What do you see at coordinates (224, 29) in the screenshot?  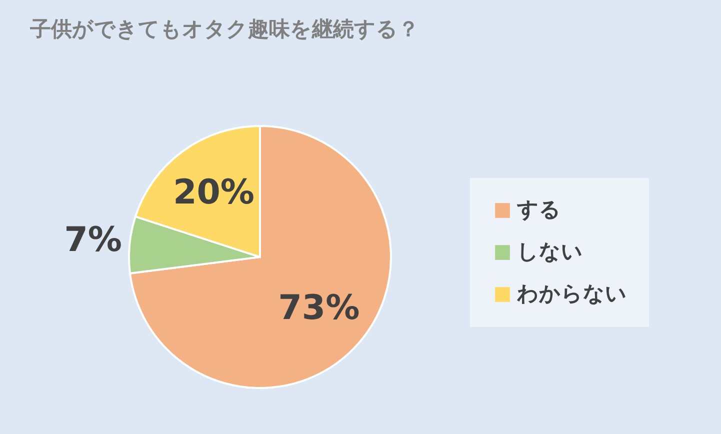 I see `chart-title: 子供ができてもオタク趣味を継続する？` at bounding box center [224, 29].